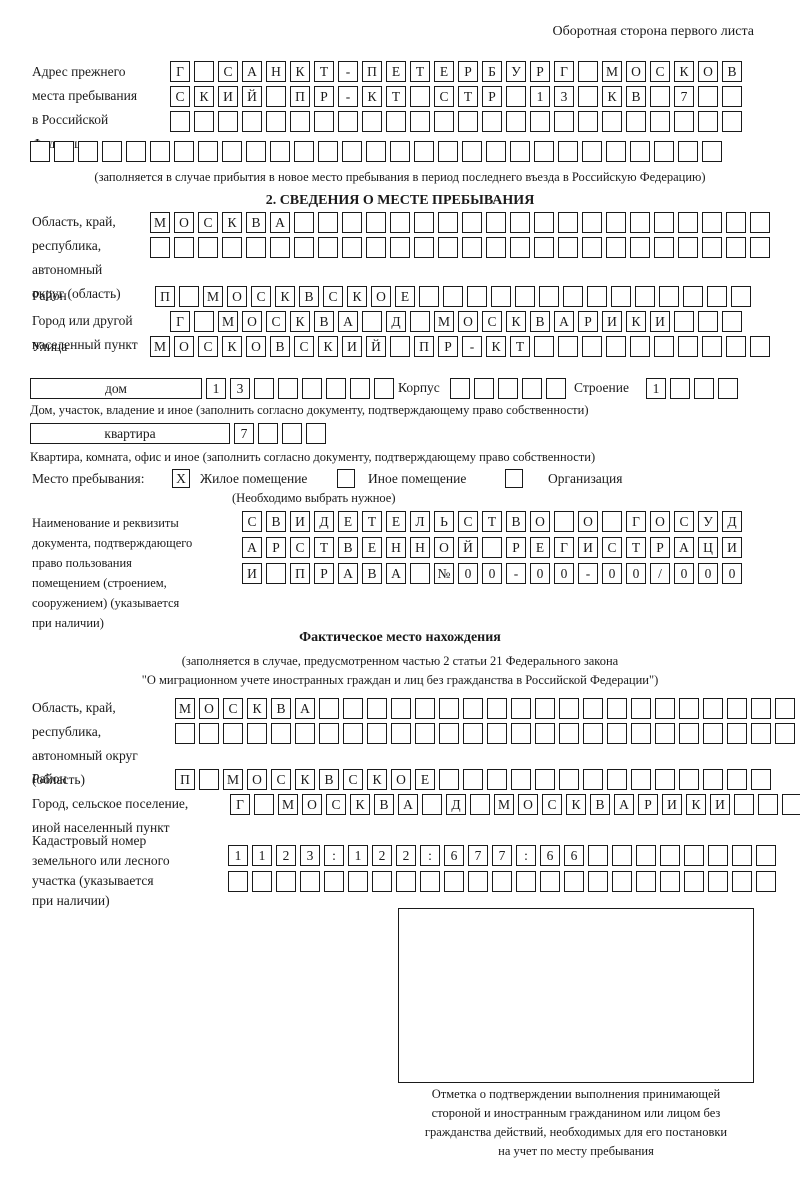 The width and height of the screenshot is (800, 1180). Describe the element at coordinates (240, 388) in the screenshot. I see `house-cells-cell-2: 3` at that location.